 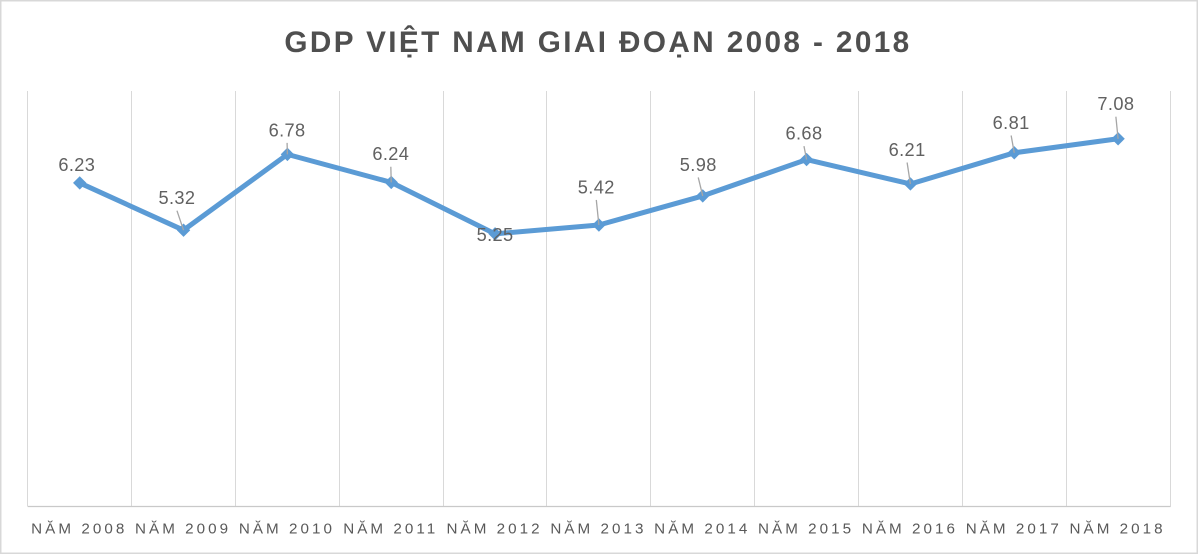 I want to click on x-axis-label: NĂM 2016, so click(x=910, y=529).